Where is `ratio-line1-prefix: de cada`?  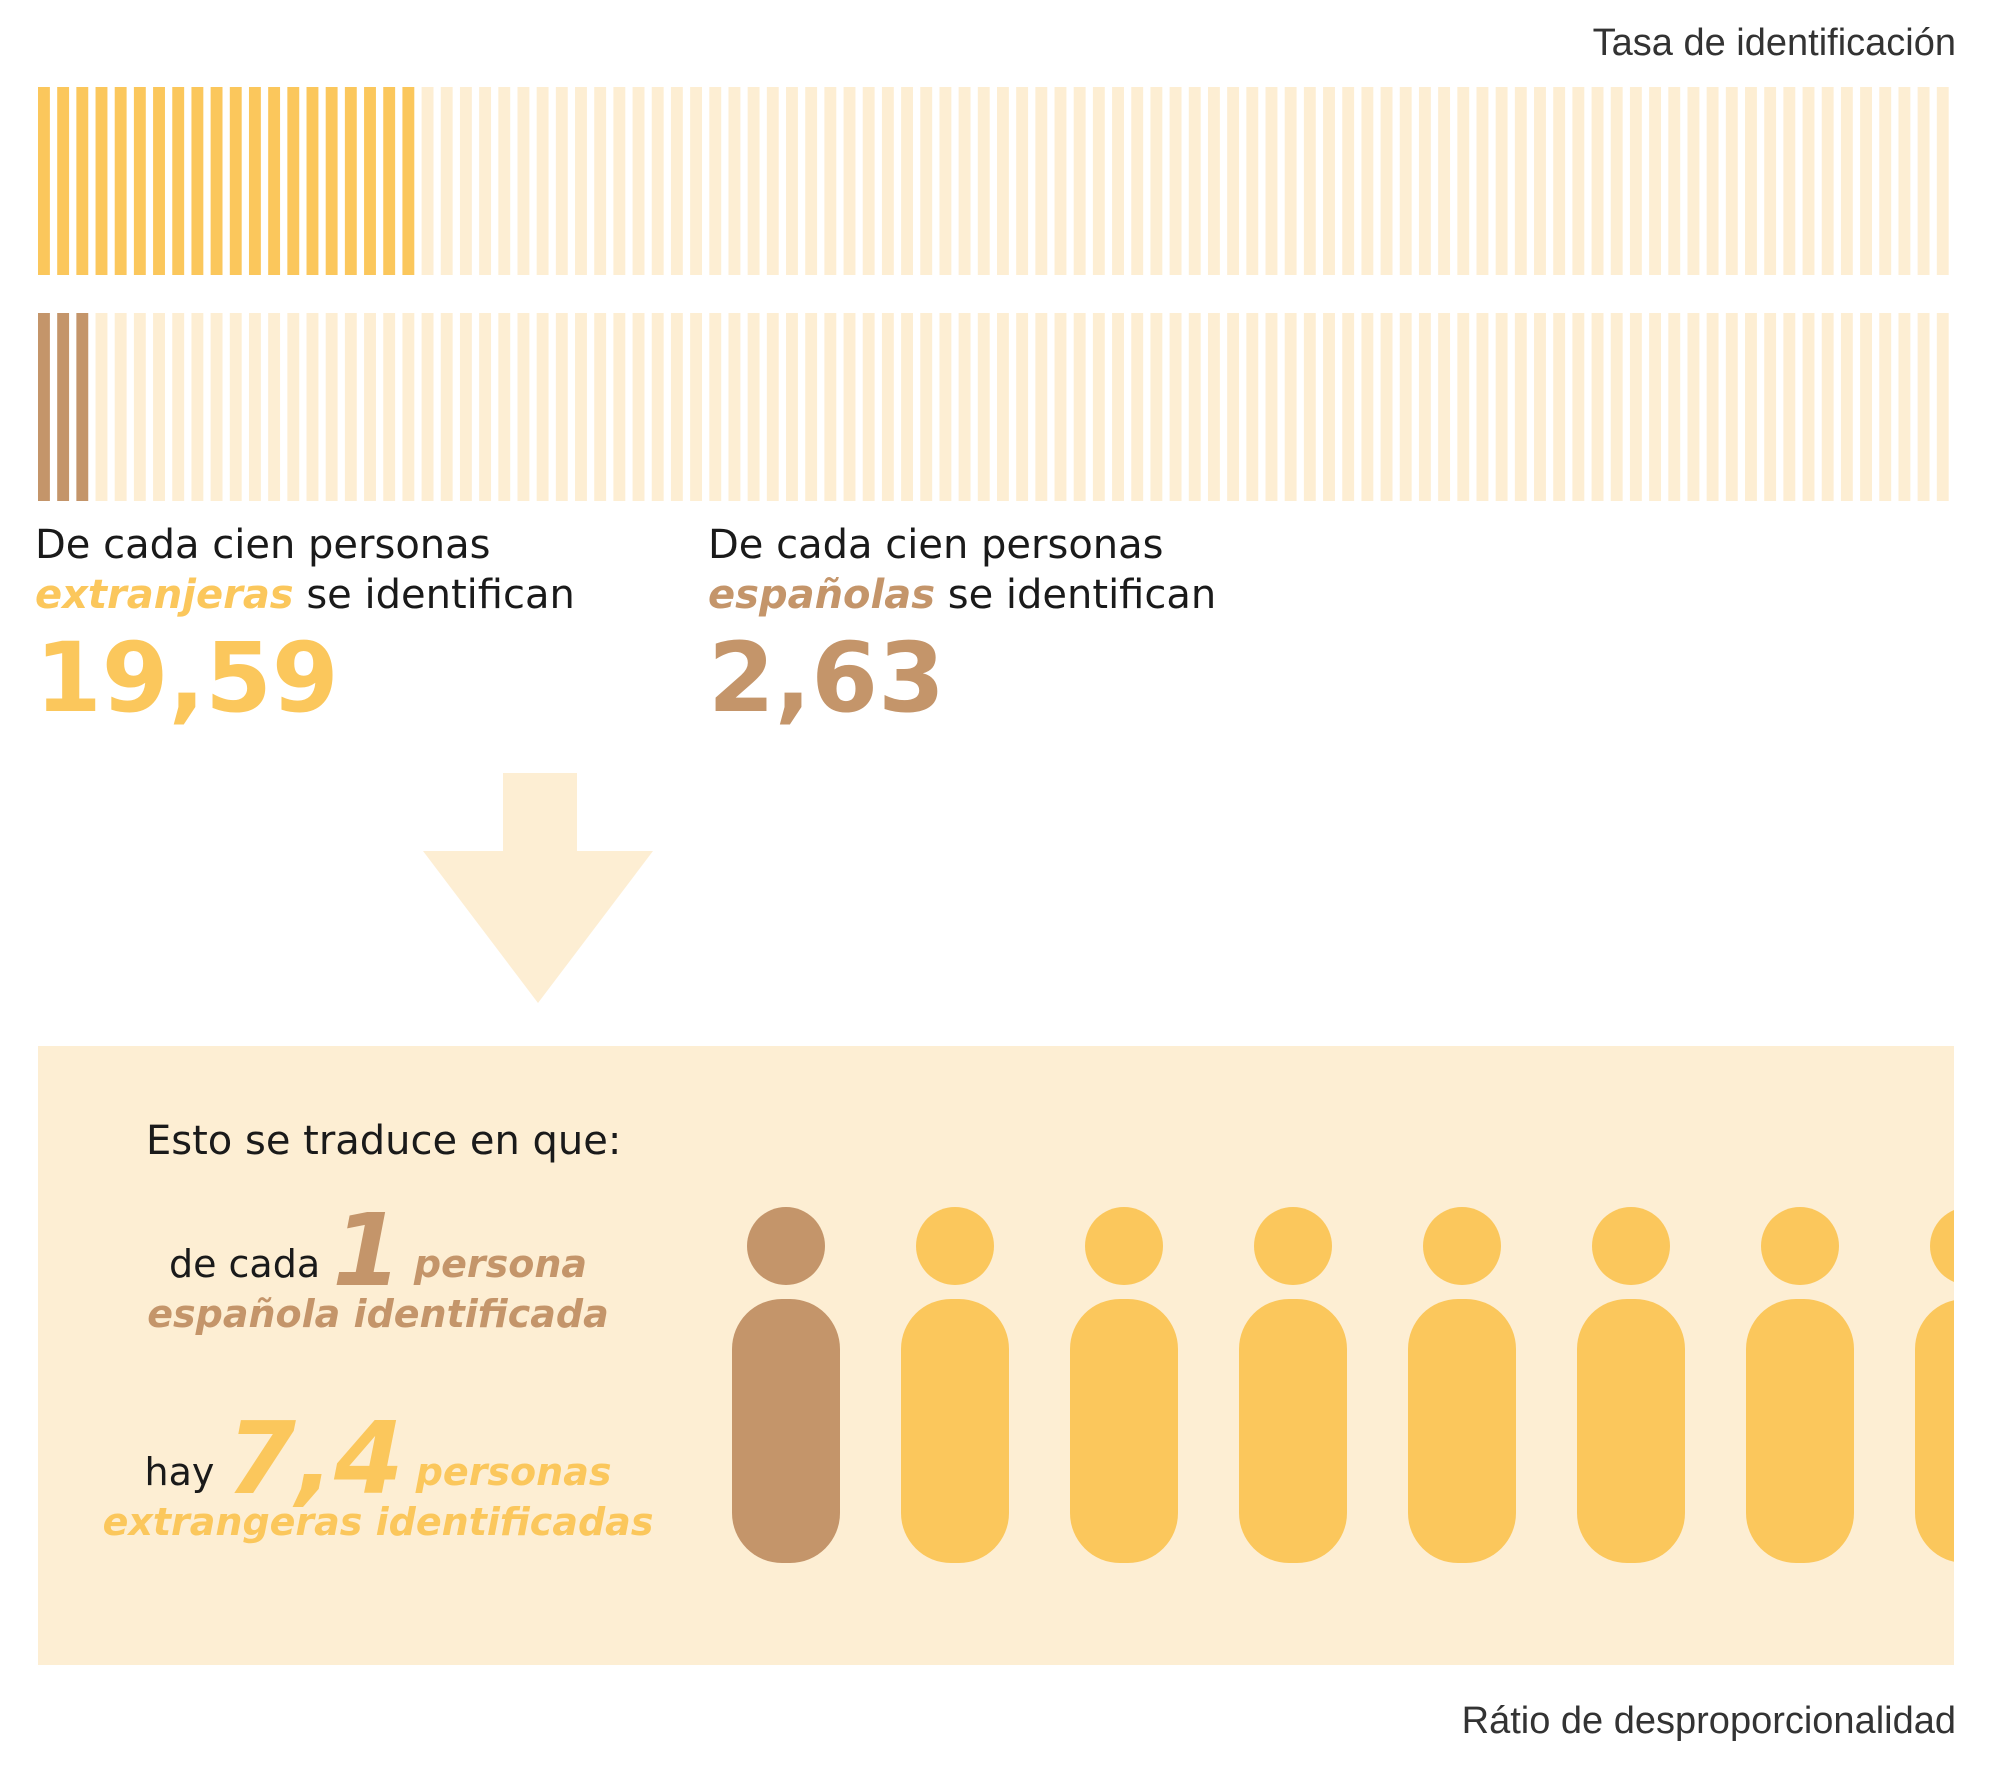 ratio-line1-prefix: de cada is located at coordinates (244, 1264).